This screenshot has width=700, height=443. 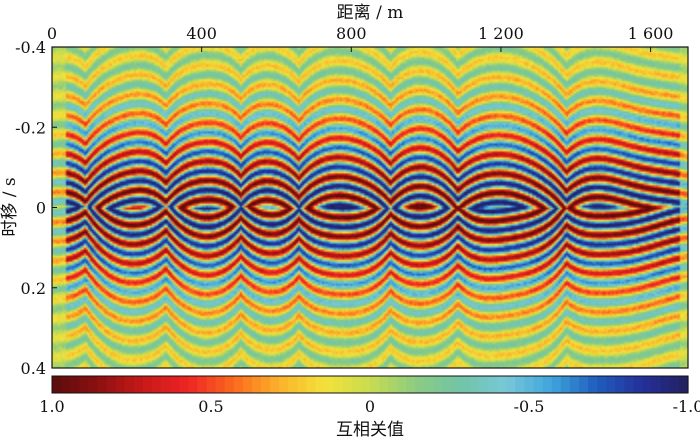 What do you see at coordinates (52, 33) in the screenshot?
I see `x-tick-label: 0` at bounding box center [52, 33].